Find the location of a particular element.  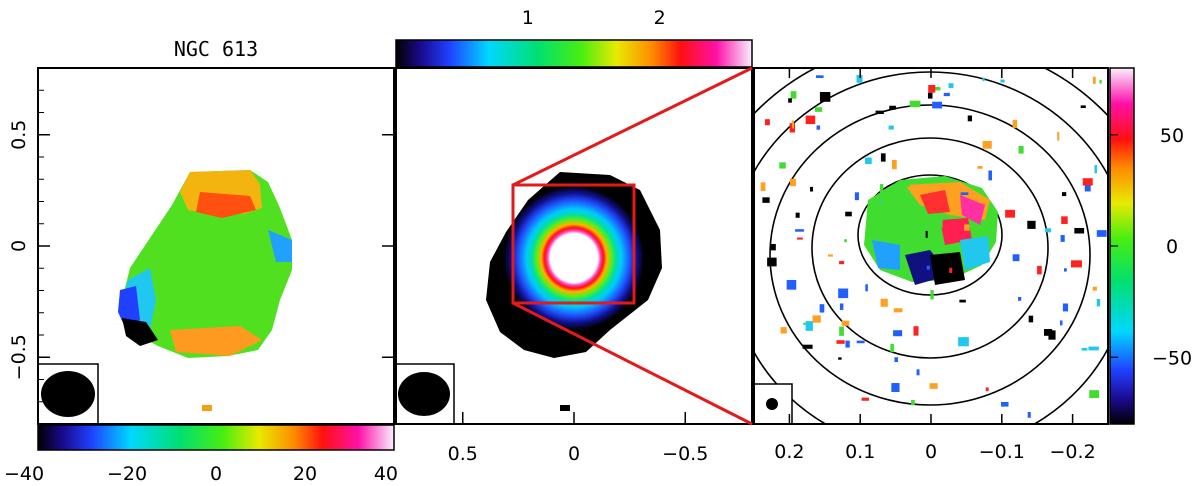

middle-x-ticks: 0.5 0 −0.5 is located at coordinates (578, 438).